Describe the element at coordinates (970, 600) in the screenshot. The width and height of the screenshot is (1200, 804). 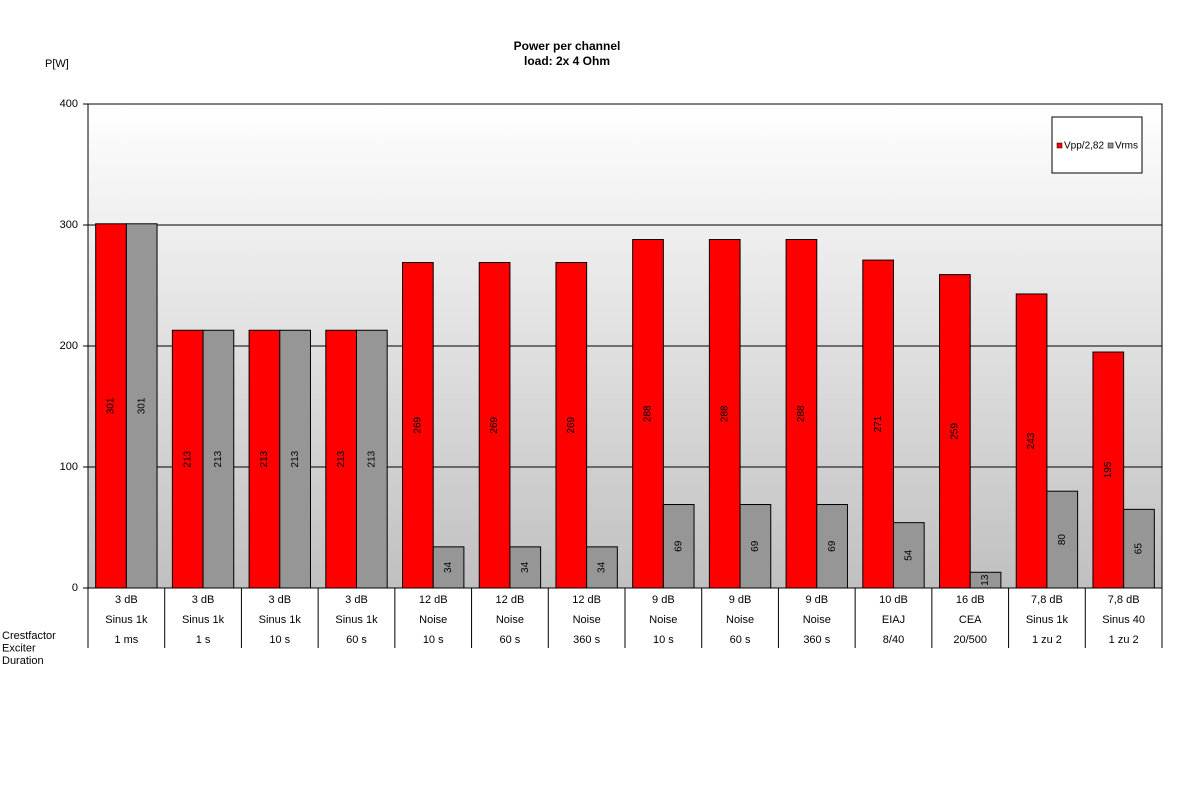
I see `category-label: 16 dB` at that location.